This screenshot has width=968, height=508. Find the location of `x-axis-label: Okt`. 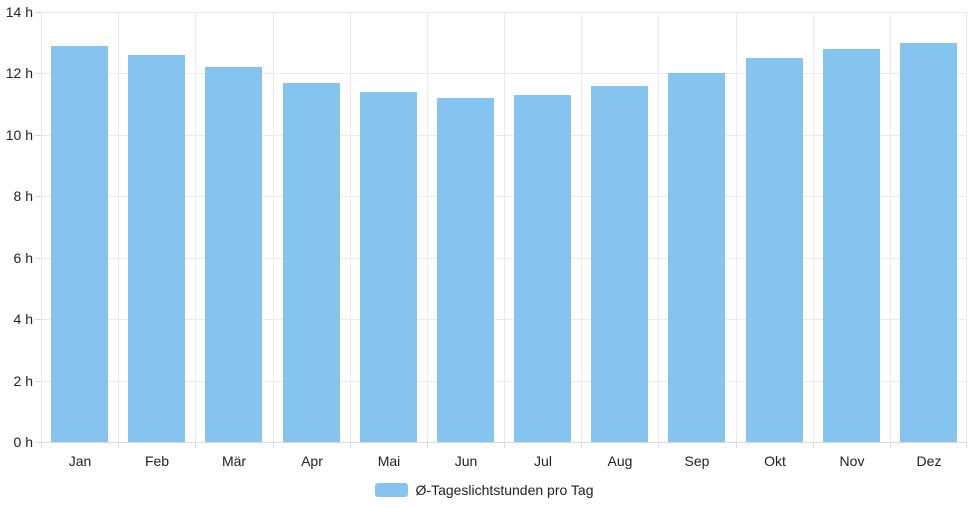

x-axis-label: Okt is located at coordinates (775, 461).